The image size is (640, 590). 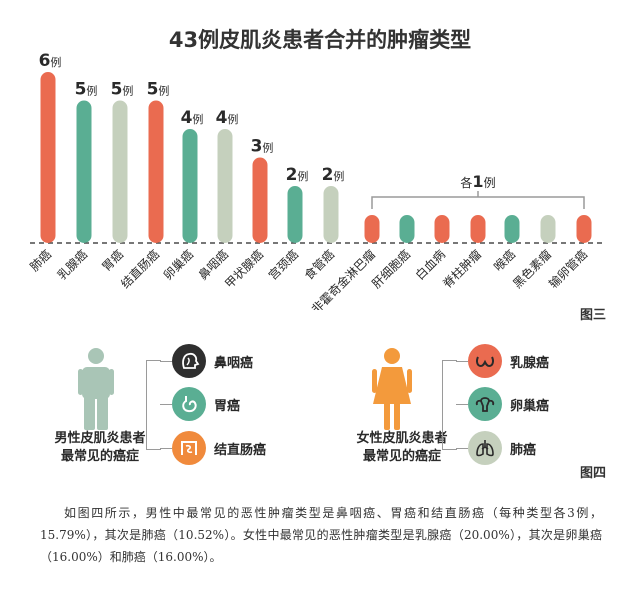 I want to click on category-tick-label: 甲状腺癌, so click(x=244, y=269).